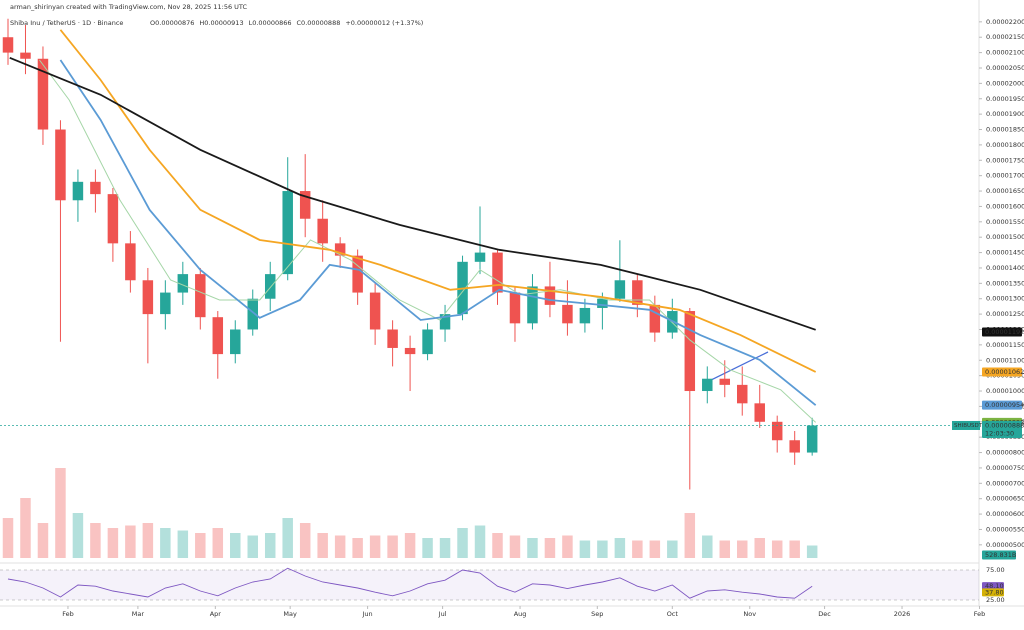  What do you see at coordinates (520, 614) in the screenshot?
I see `x-tick-label: Aug` at bounding box center [520, 614].